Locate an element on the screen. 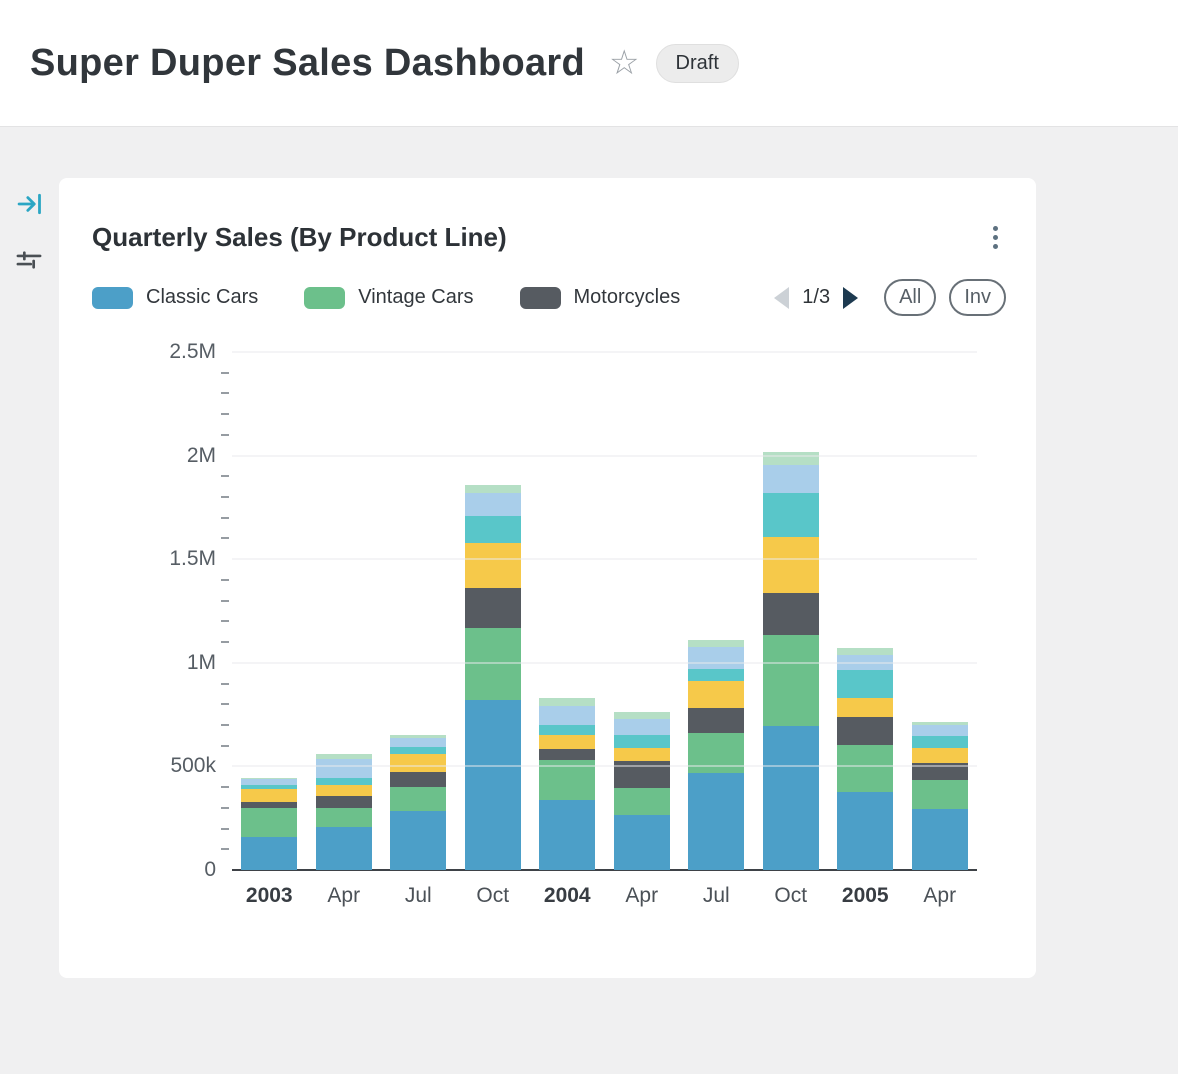  next-arrow-icon is located at coordinates (851, 297).